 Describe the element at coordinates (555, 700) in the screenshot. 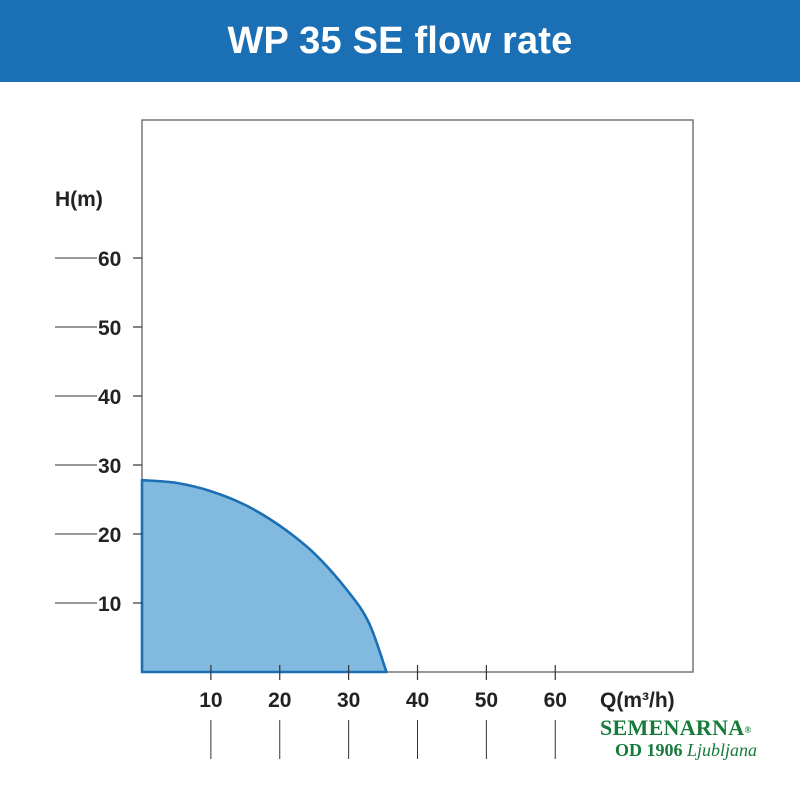

I see `x-tick-label: 60` at that location.